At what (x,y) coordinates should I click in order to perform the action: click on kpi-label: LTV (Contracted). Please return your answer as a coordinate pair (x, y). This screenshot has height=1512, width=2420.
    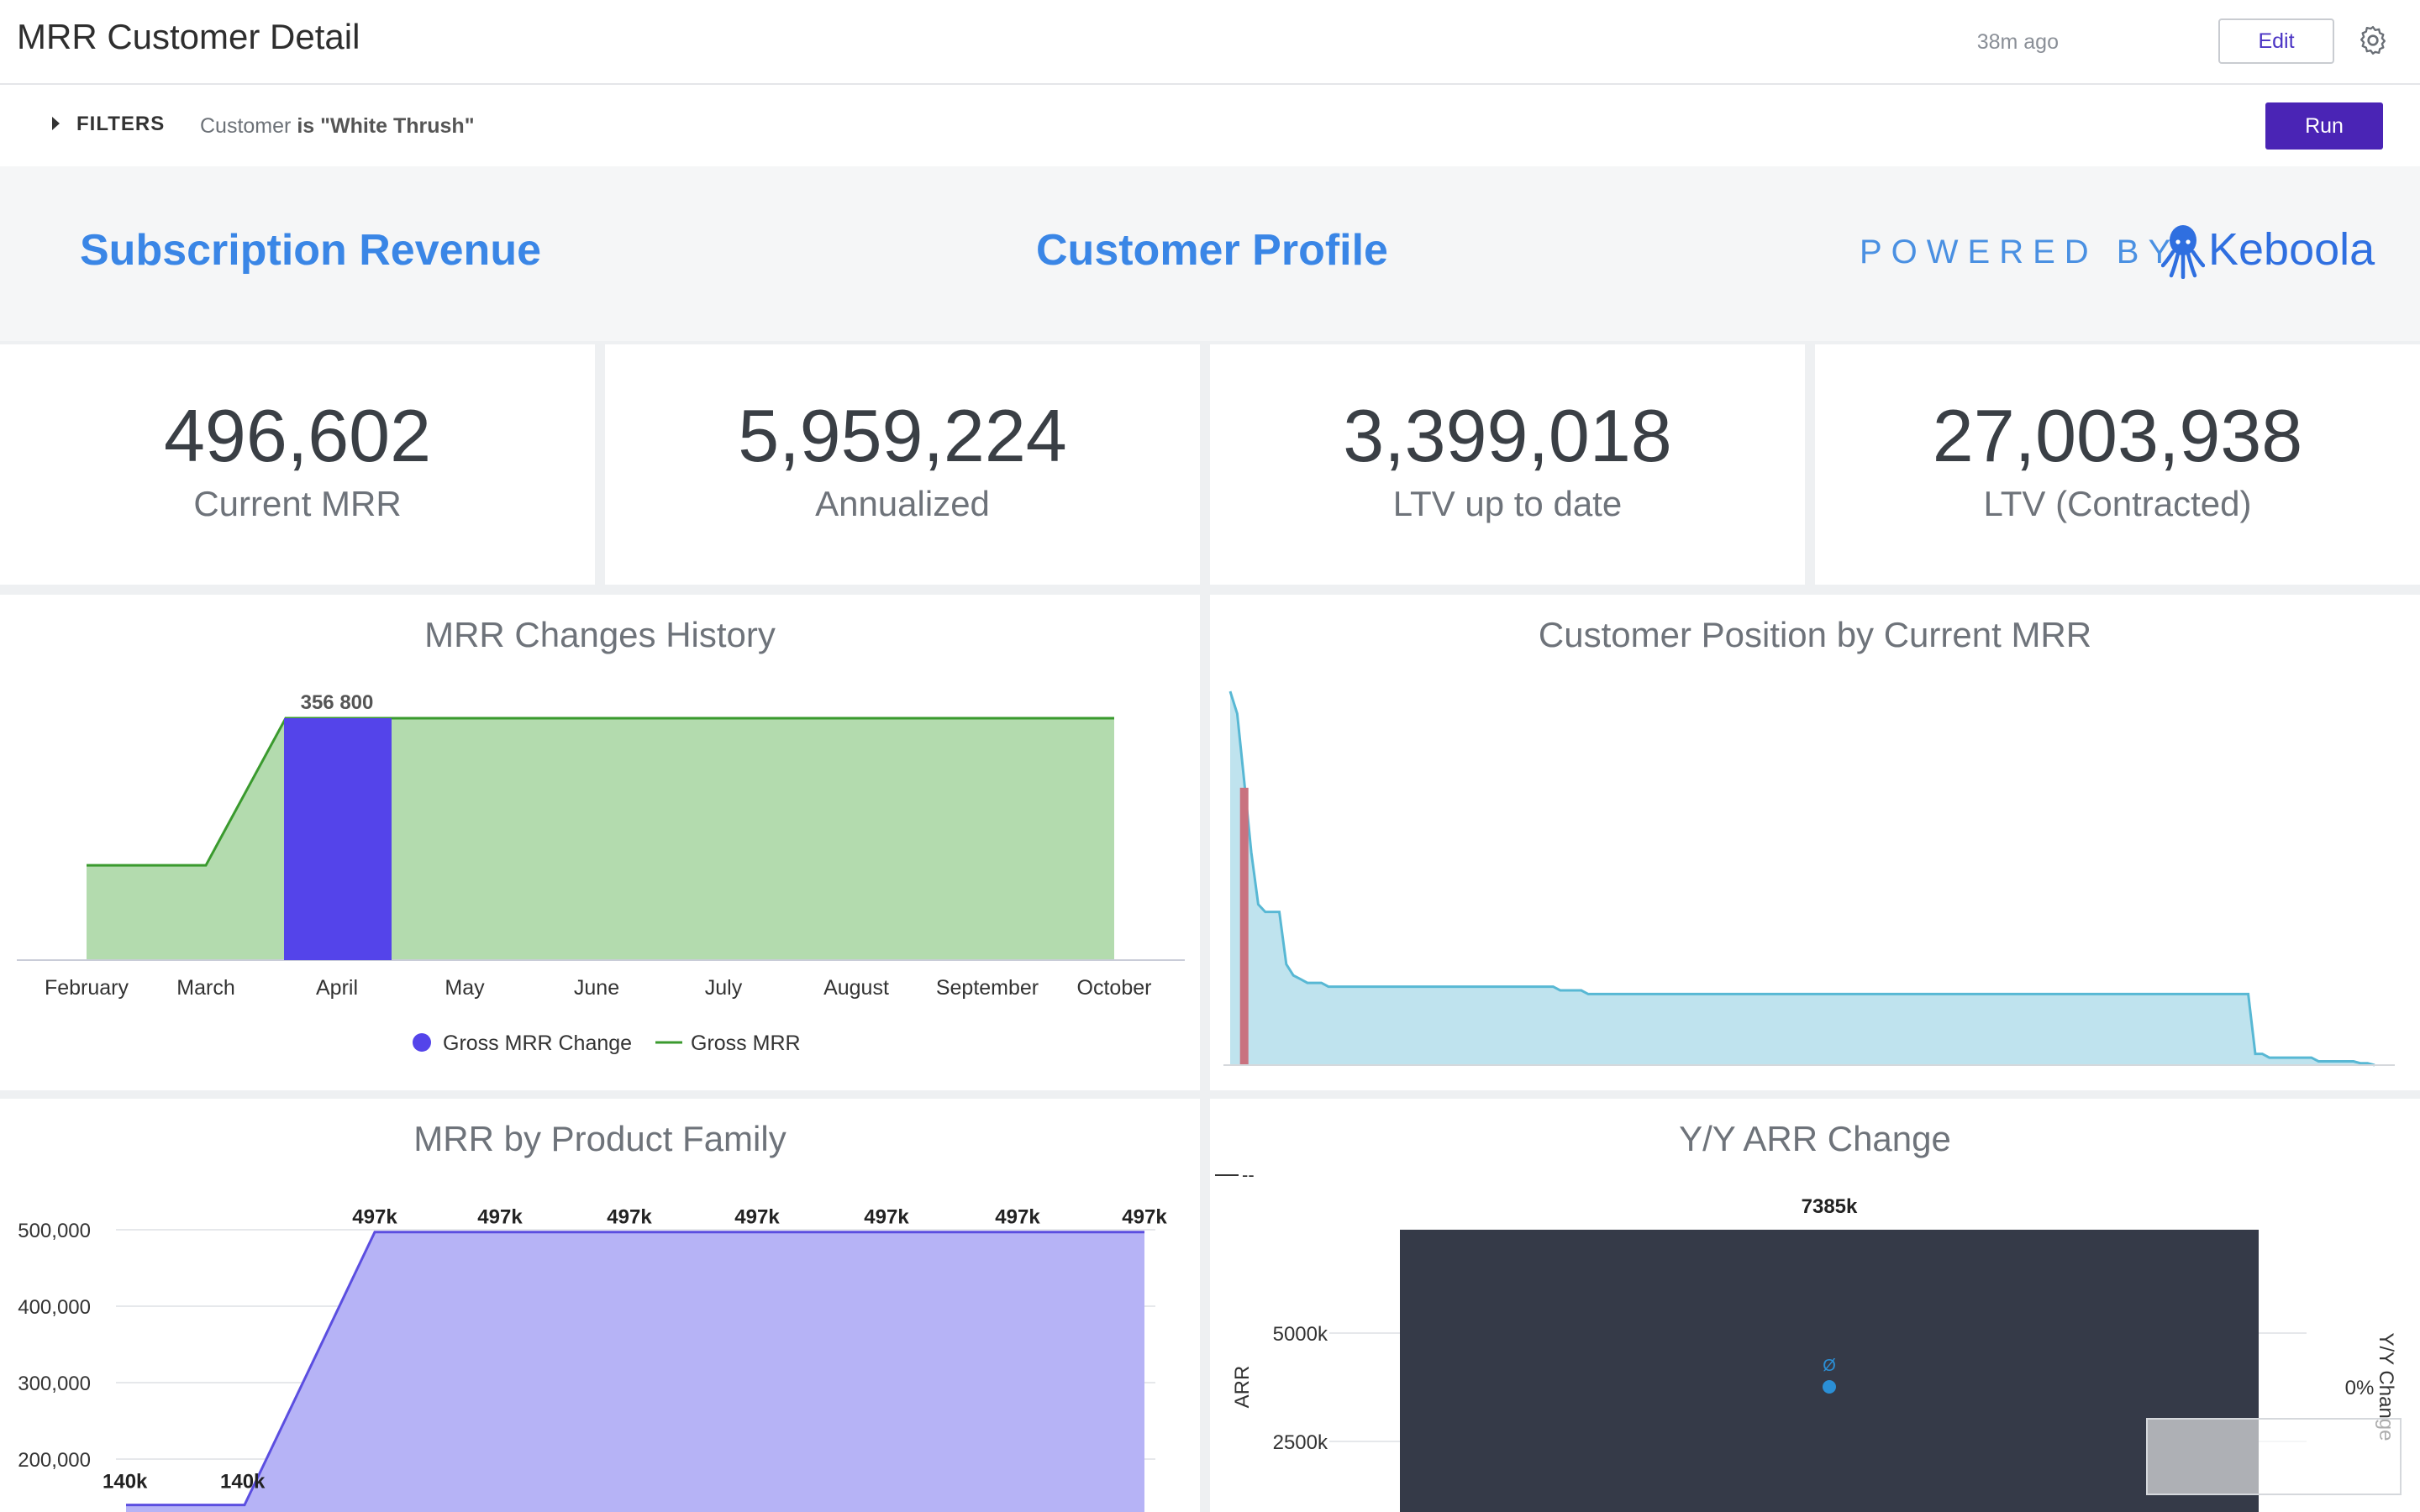
    Looking at the image, I should click on (2117, 503).